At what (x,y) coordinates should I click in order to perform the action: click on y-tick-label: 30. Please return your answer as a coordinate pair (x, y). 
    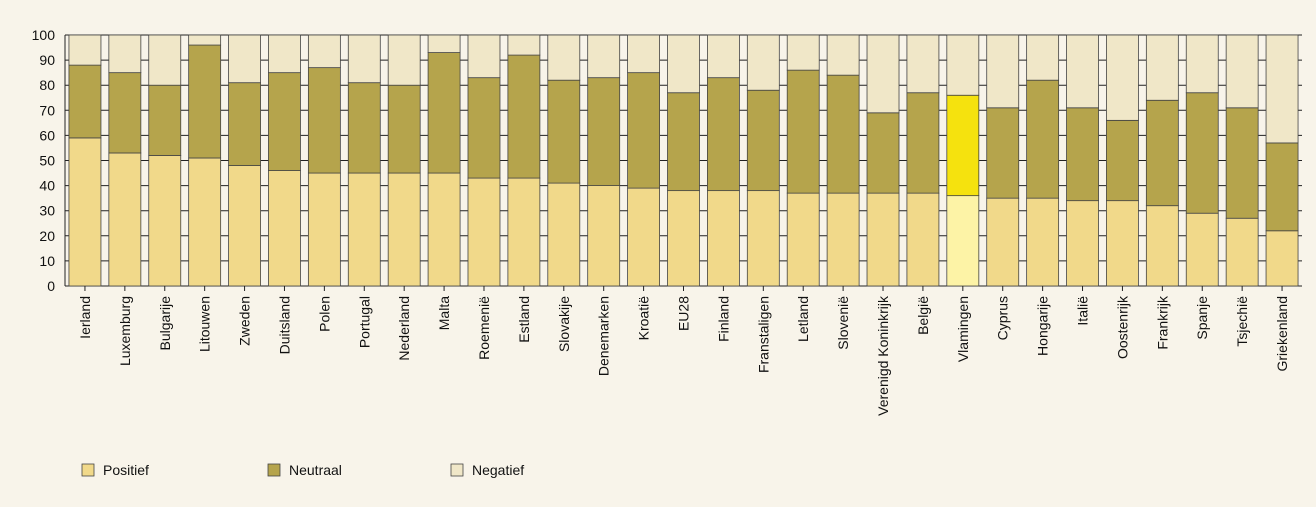
    Looking at the image, I should click on (47, 211).